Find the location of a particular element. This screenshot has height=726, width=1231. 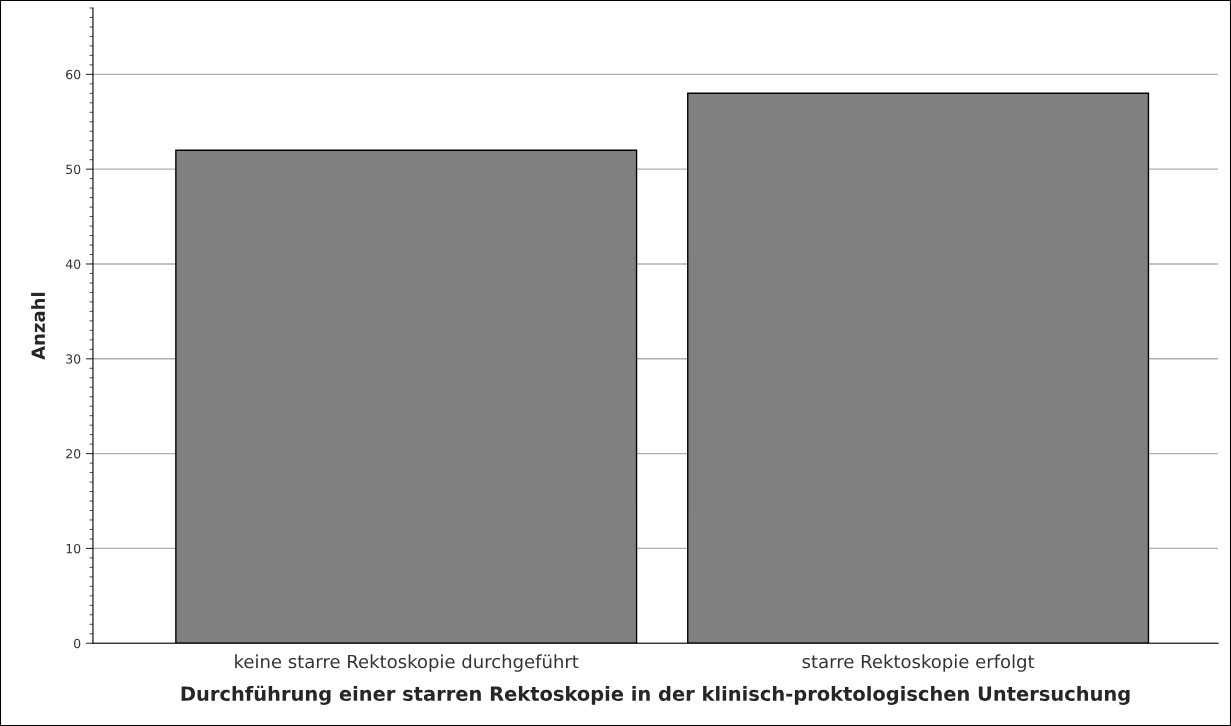

x-tick-label: starre Rektoskopie erfolgt is located at coordinates (918, 663).